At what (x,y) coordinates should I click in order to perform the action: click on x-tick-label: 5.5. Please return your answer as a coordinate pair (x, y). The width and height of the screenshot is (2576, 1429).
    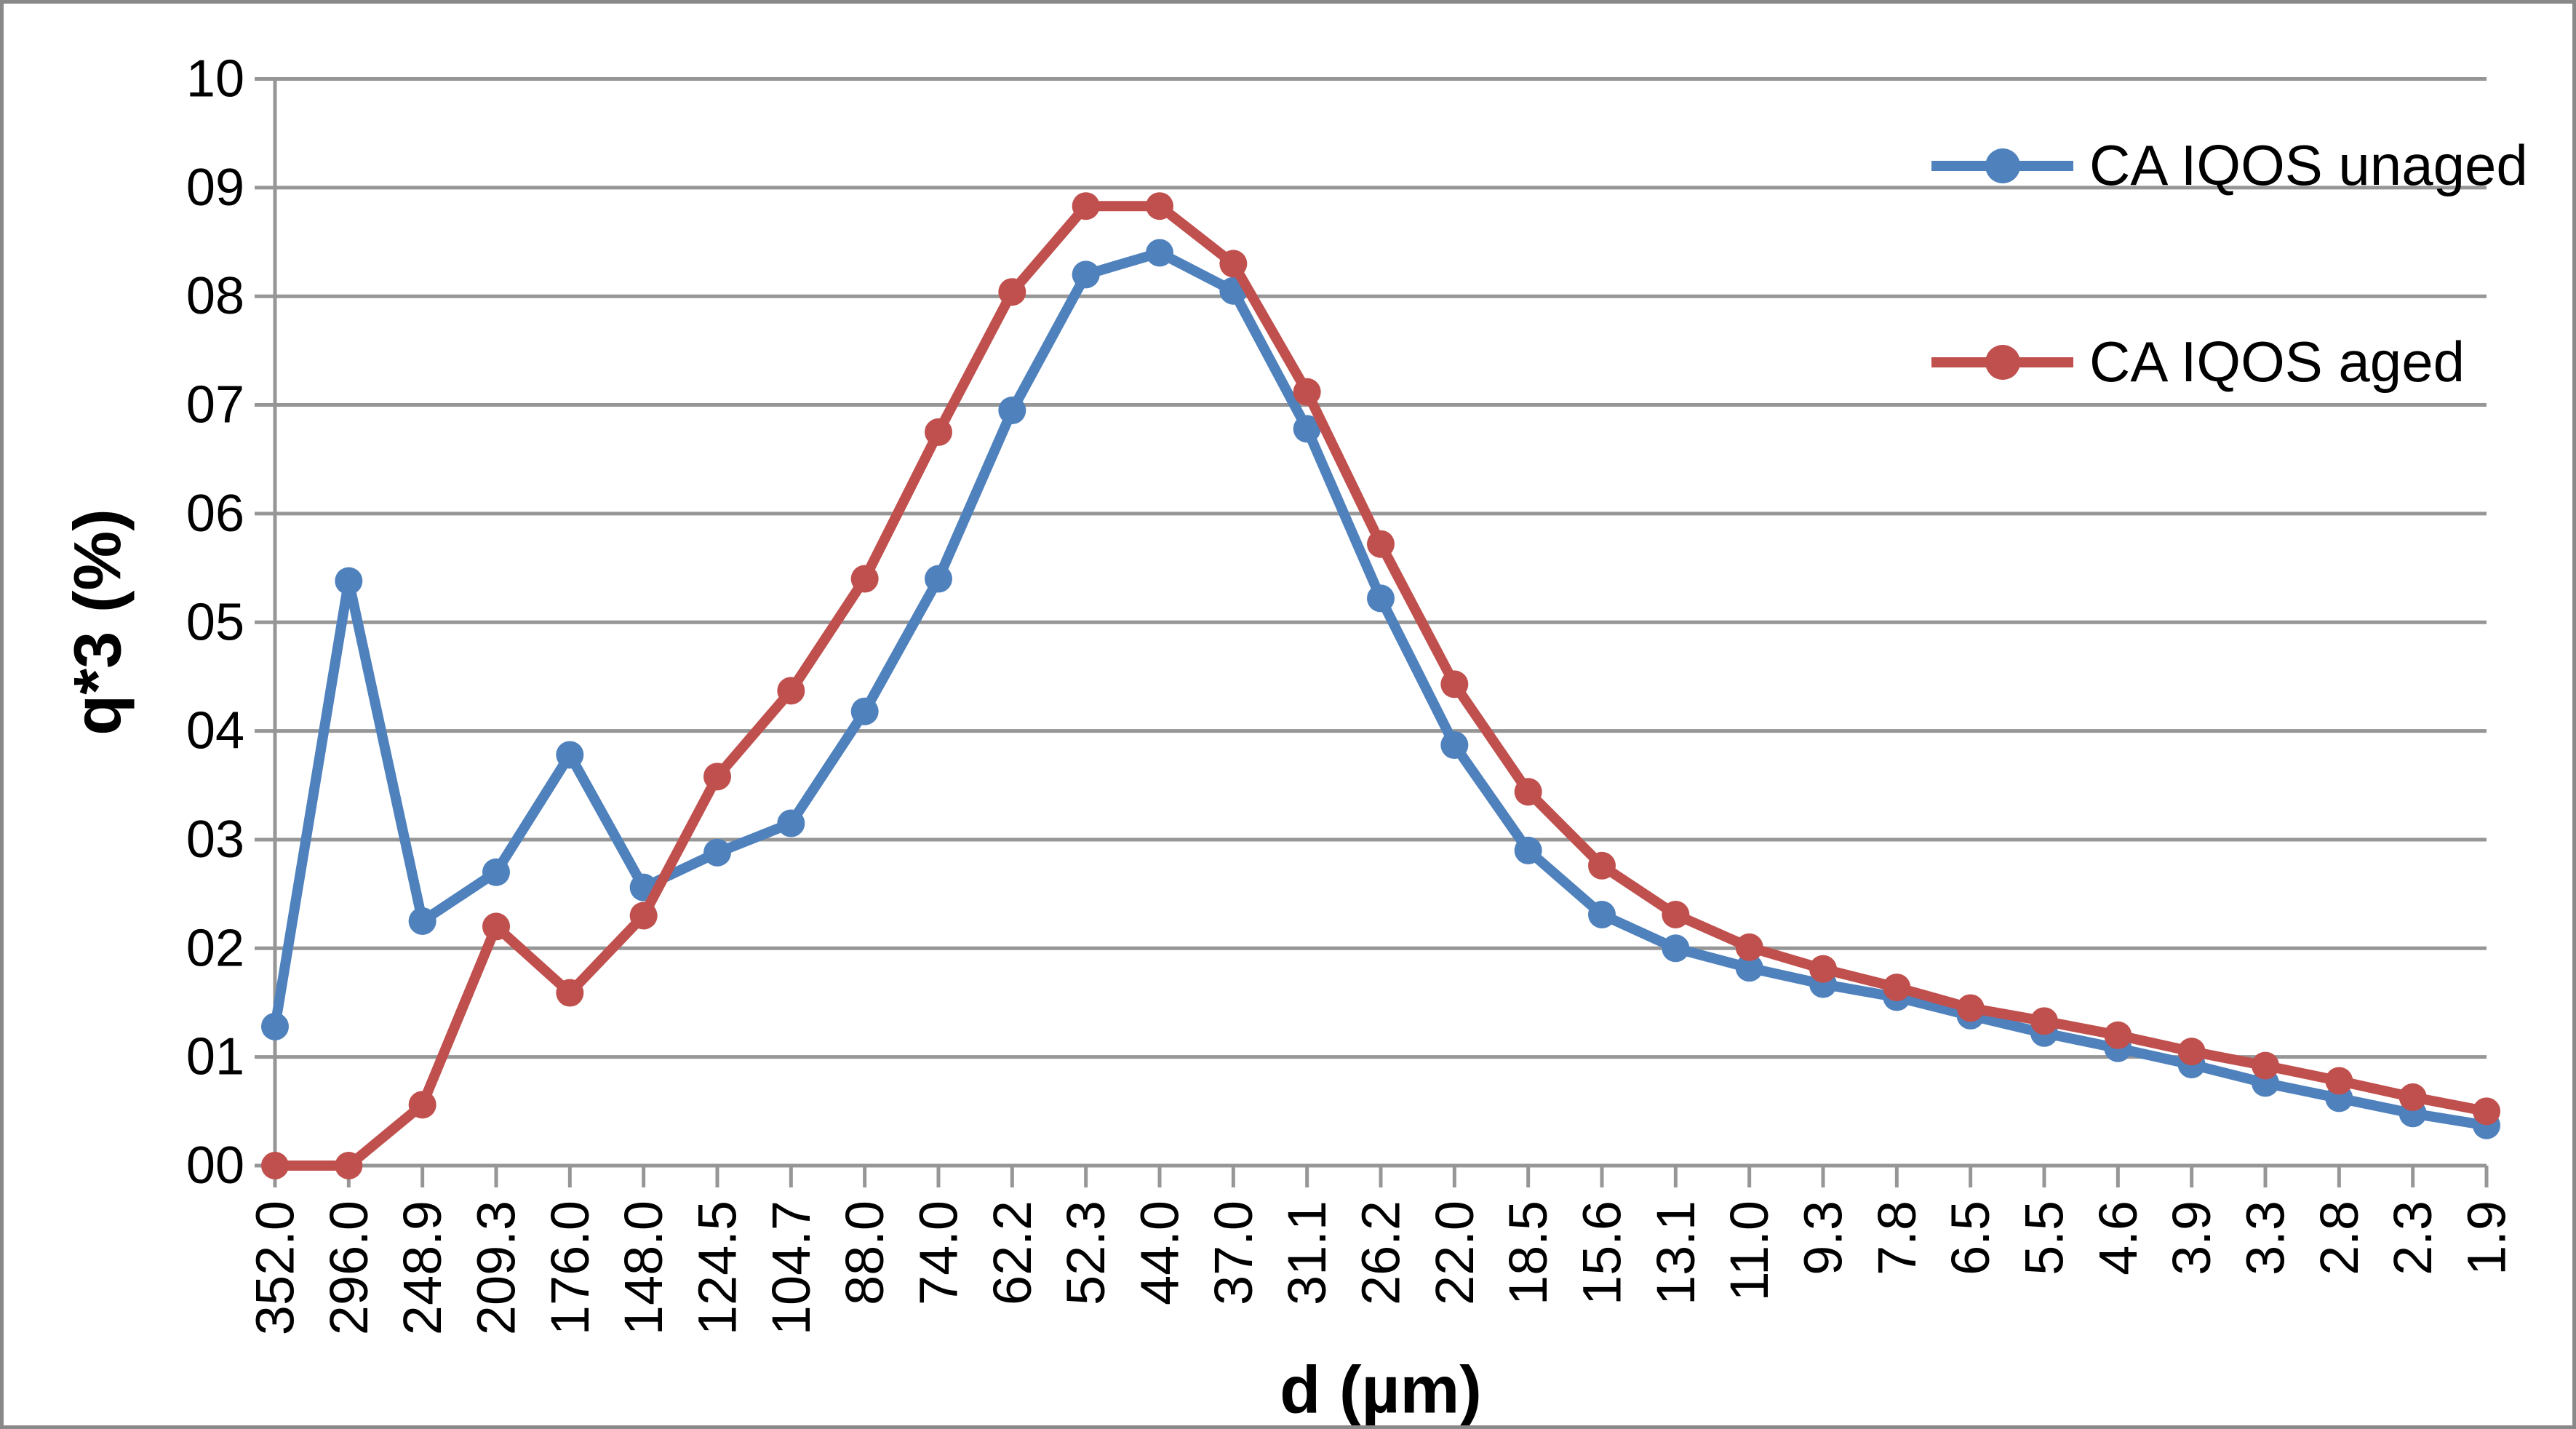
    Looking at the image, I should click on (2044, 1238).